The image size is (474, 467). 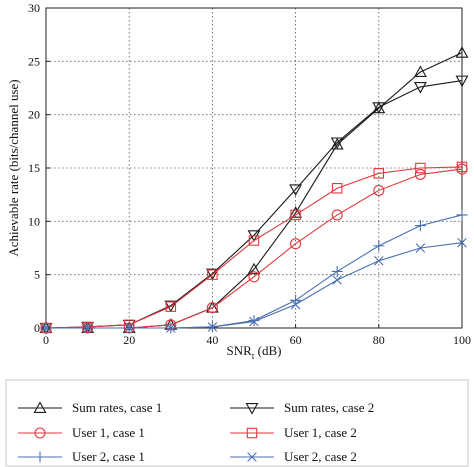 I want to click on x-tick-label: 60, so click(x=296, y=340).